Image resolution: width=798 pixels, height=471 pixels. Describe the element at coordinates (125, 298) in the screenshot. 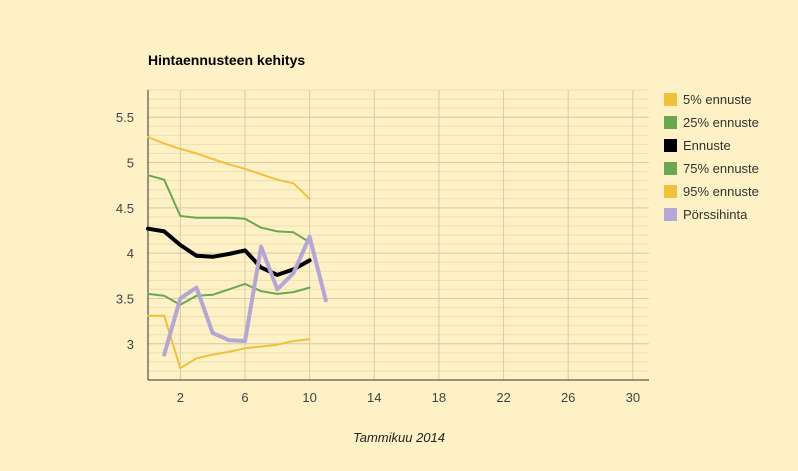

I see `y-tick-label: 3.5` at that location.